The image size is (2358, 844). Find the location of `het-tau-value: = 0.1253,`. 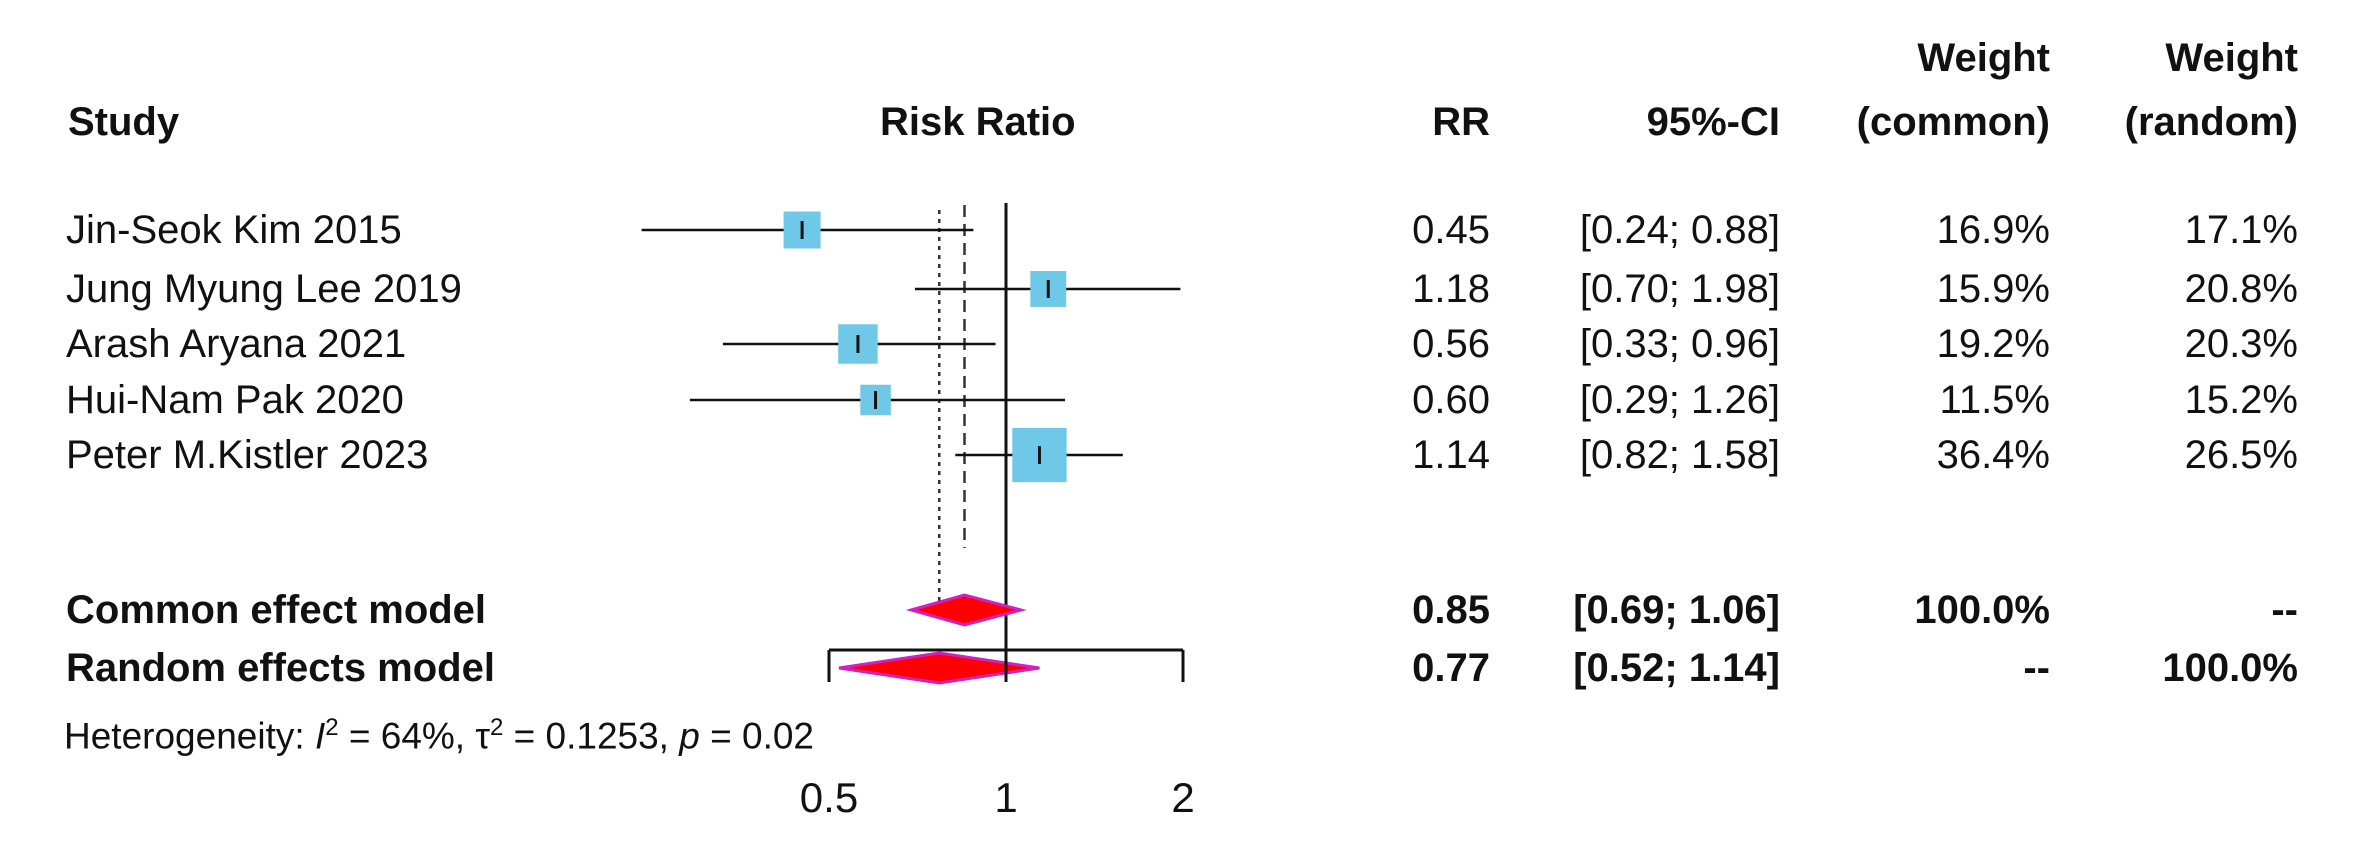

het-tau-value: = 0.1253, is located at coordinates (591, 736).